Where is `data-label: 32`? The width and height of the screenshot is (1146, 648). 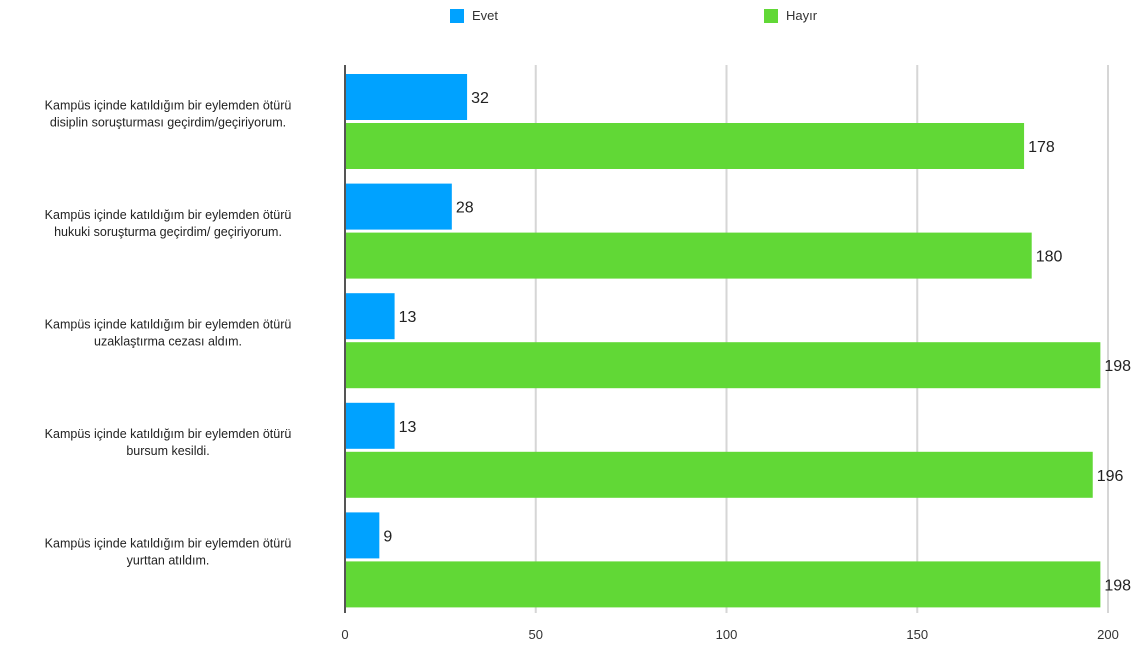 data-label: 32 is located at coordinates (480, 98).